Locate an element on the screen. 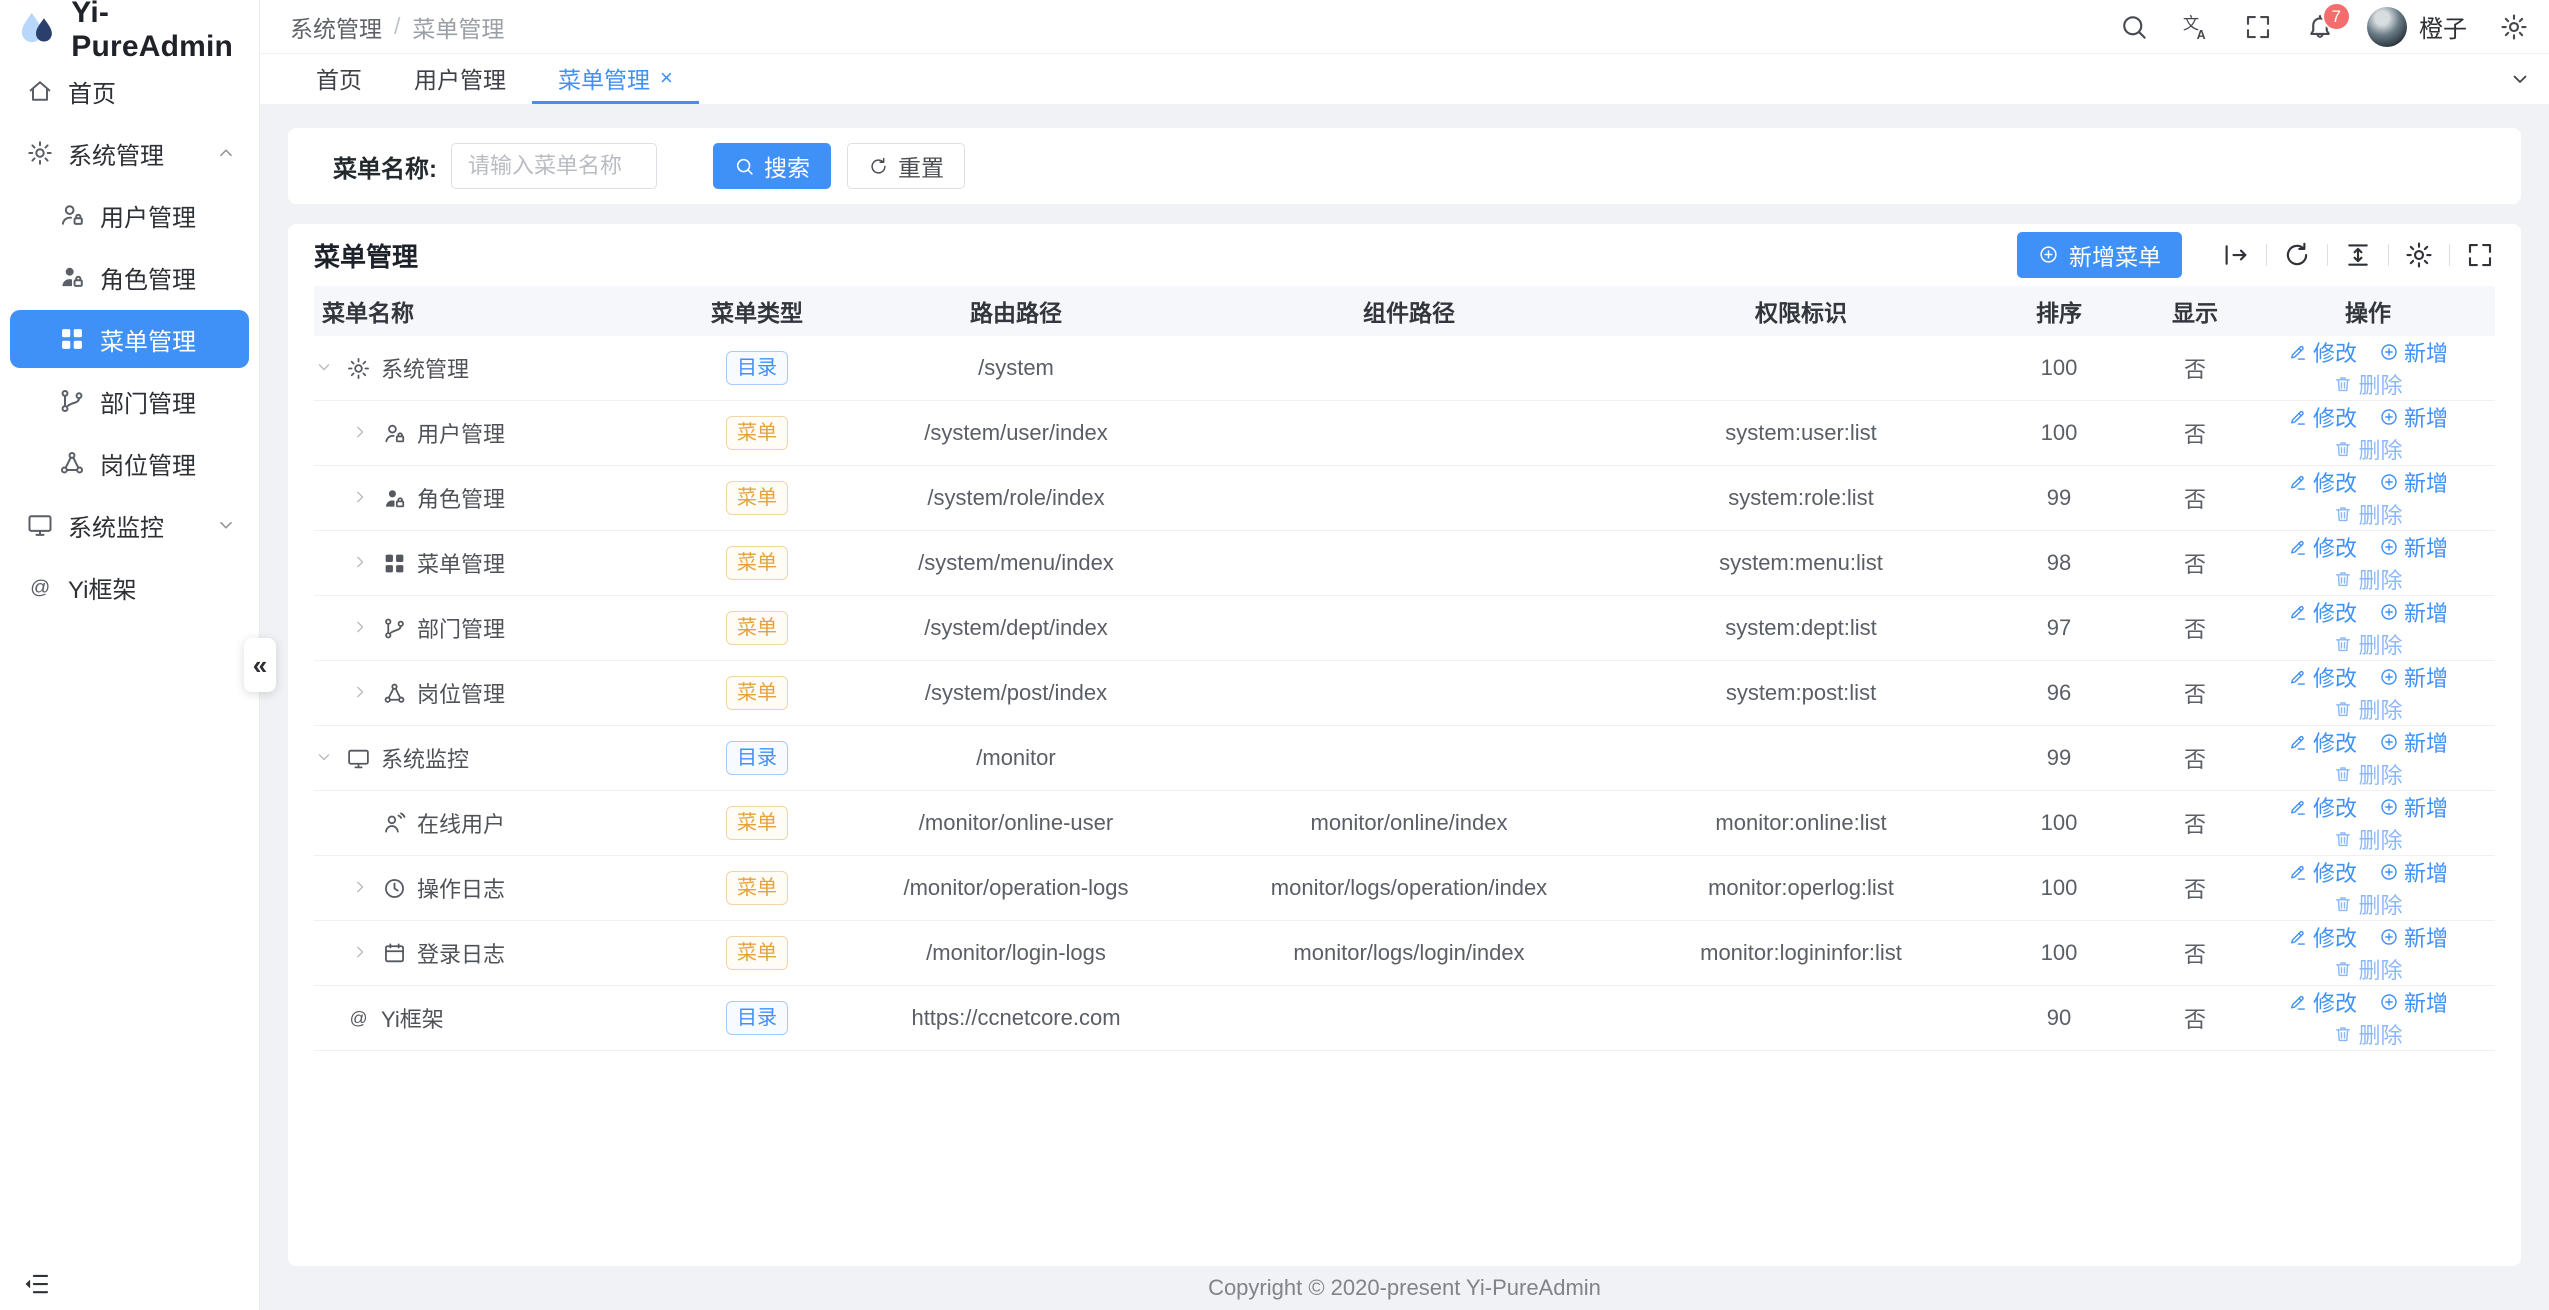 The image size is (2549, 1310). logo: Yi-PureAdmin is located at coordinates (129, 31).